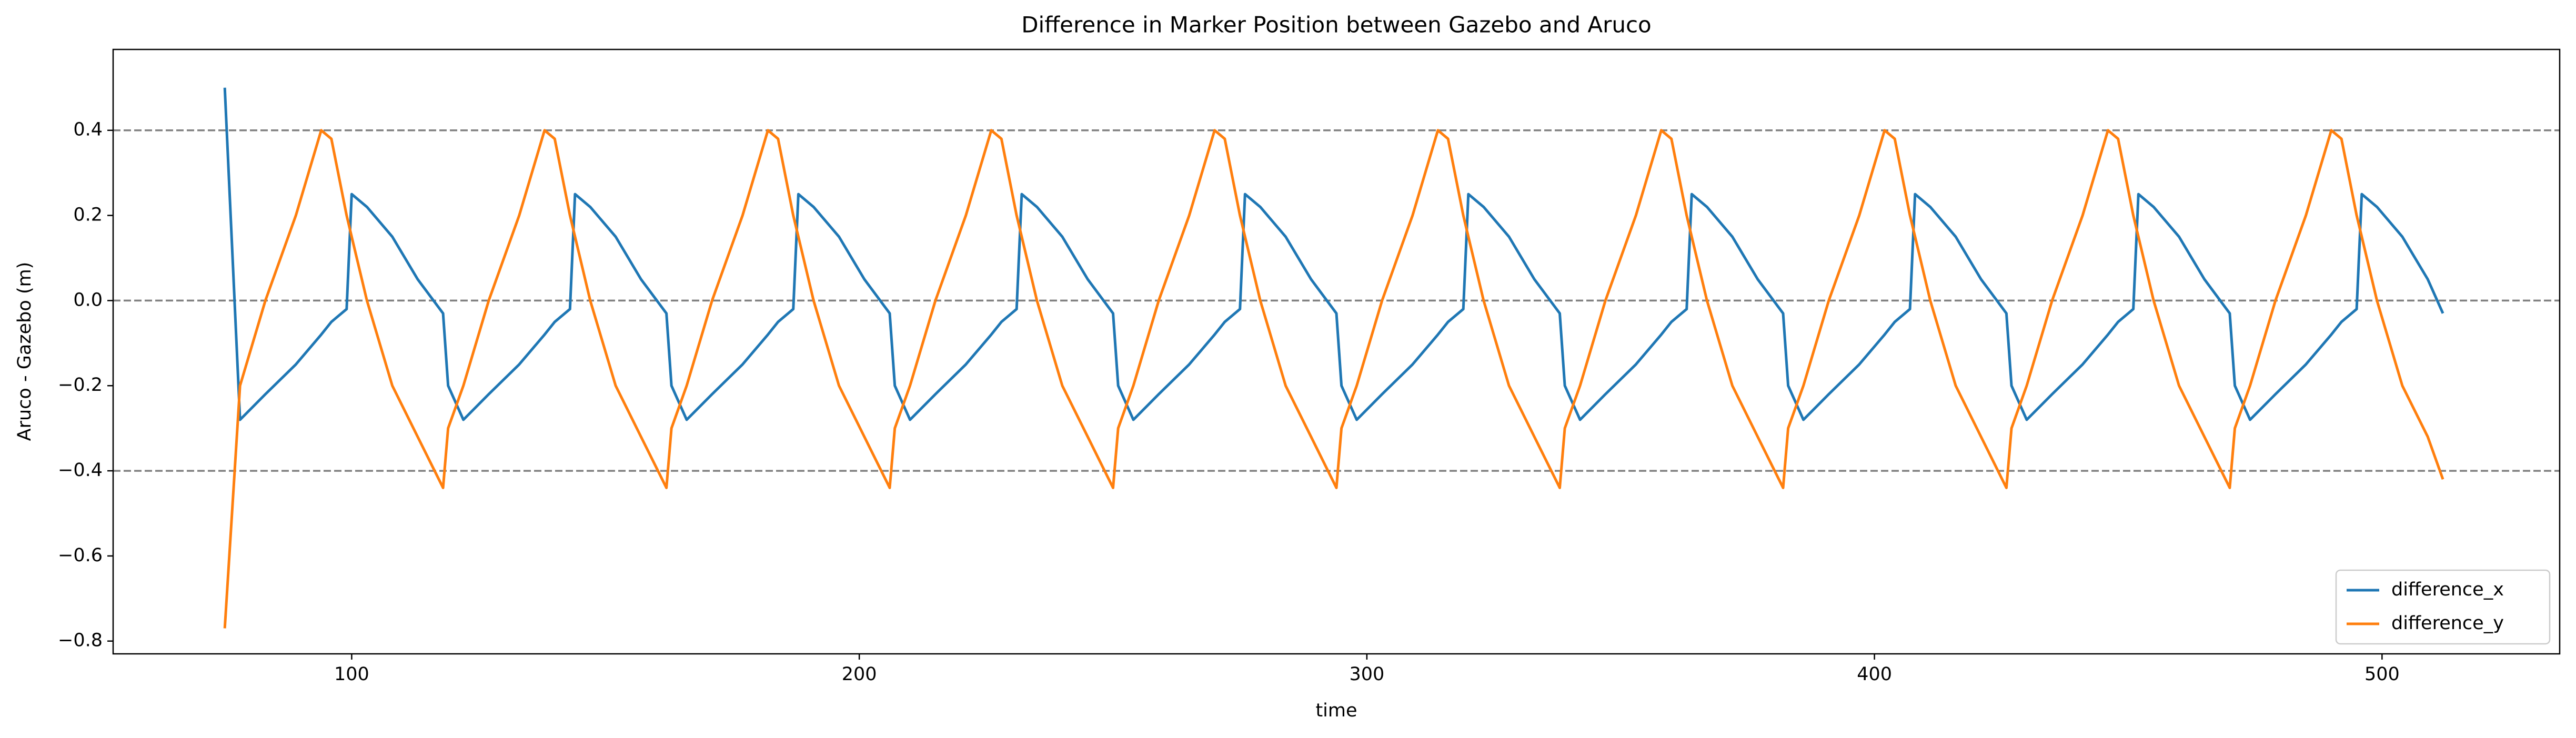  What do you see at coordinates (2443, 607) in the screenshot?
I see `legend-box` at bounding box center [2443, 607].